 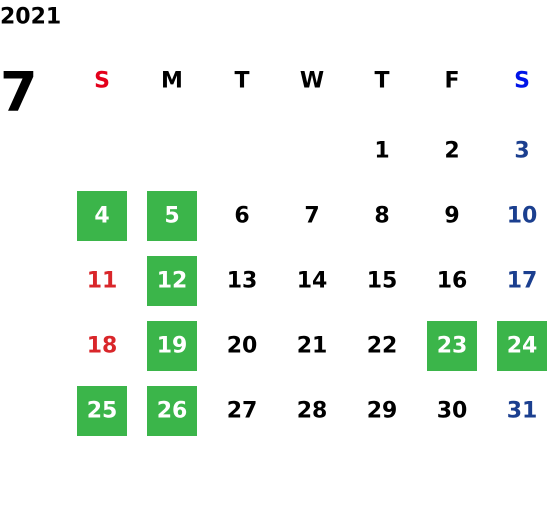 What do you see at coordinates (522, 411) in the screenshot?
I see `day-number: 31` at bounding box center [522, 411].